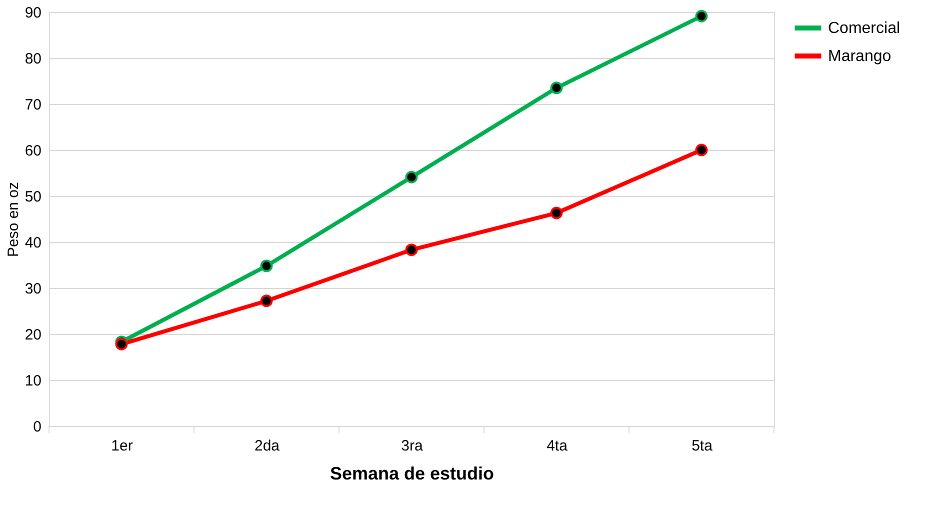 The width and height of the screenshot is (935, 506). I want to click on y-tick-label: 0, so click(37, 427).